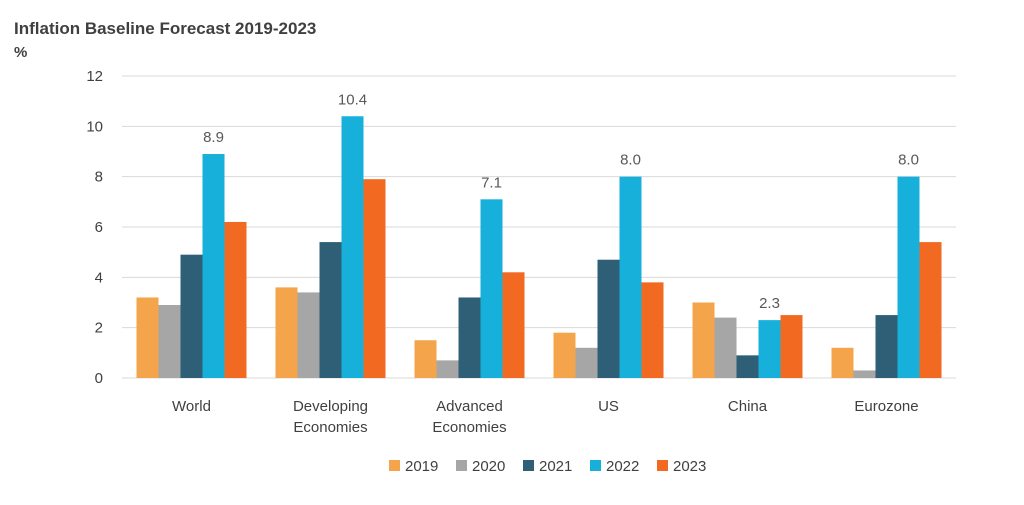 This screenshot has width=1024, height=505. I want to click on y-tick-label: 10, so click(94, 126).